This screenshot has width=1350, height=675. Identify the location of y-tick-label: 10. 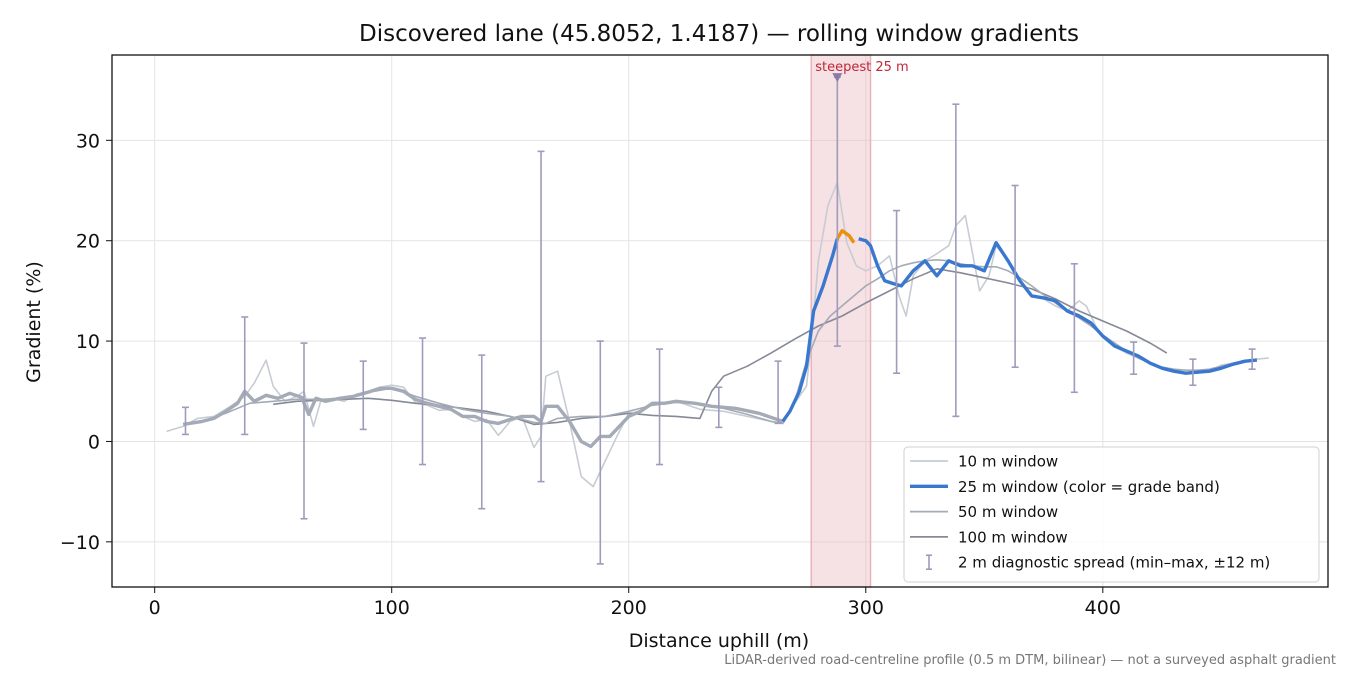
(88, 342).